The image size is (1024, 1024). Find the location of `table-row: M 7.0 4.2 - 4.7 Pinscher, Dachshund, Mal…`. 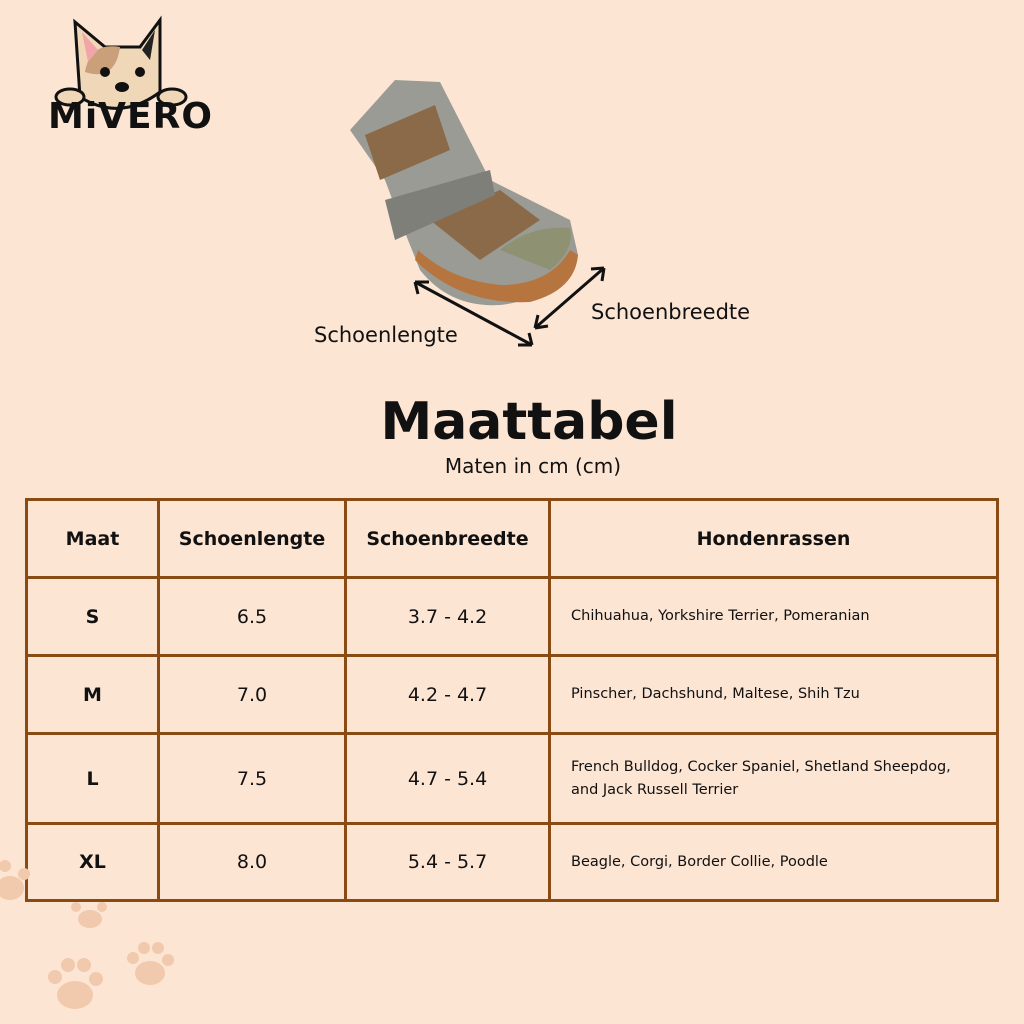

table-row: M 7.0 4.2 - 4.7 Pinscher, Dachshund, Mal… is located at coordinates (512, 694).